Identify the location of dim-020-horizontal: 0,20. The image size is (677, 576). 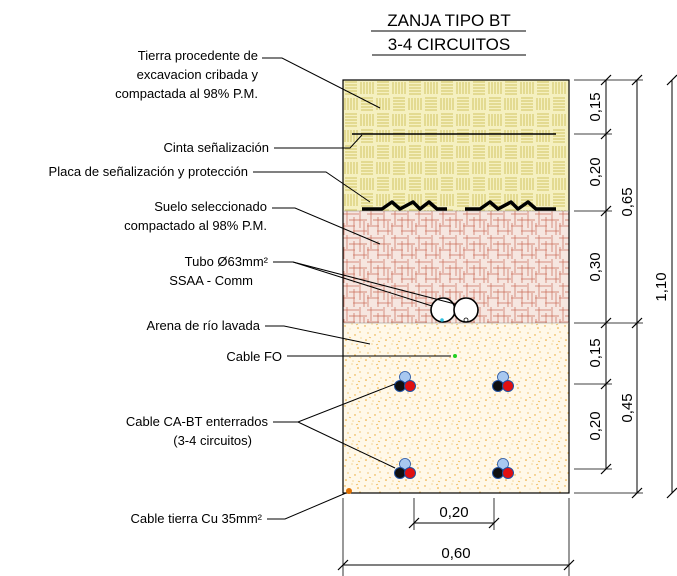
(453, 512).